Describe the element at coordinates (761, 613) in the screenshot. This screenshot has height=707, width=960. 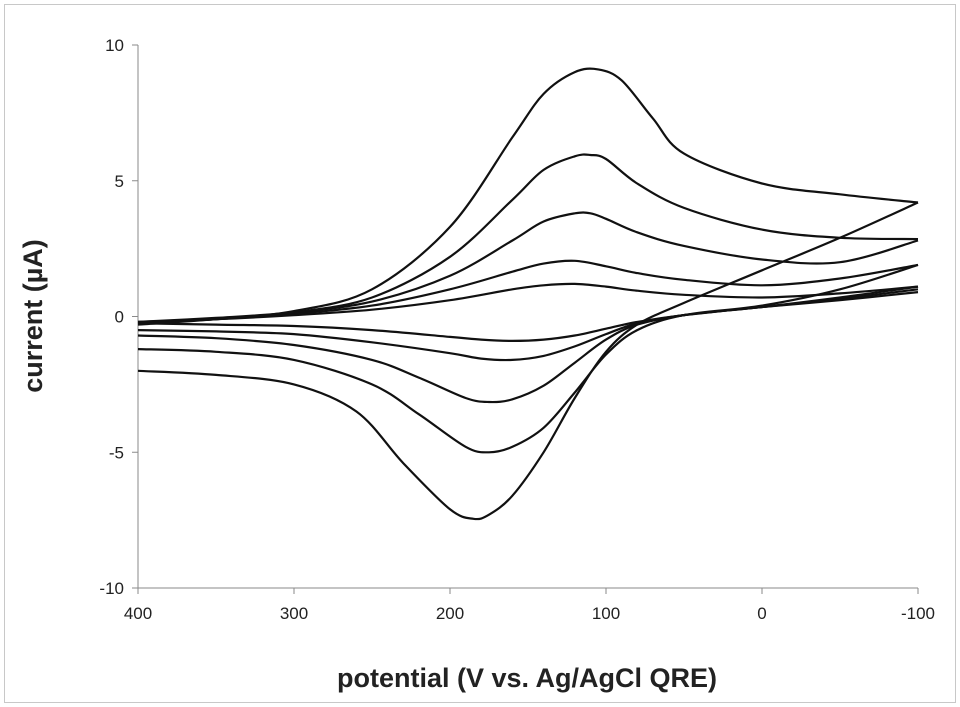
I see `x-tick-label: 0` at that location.